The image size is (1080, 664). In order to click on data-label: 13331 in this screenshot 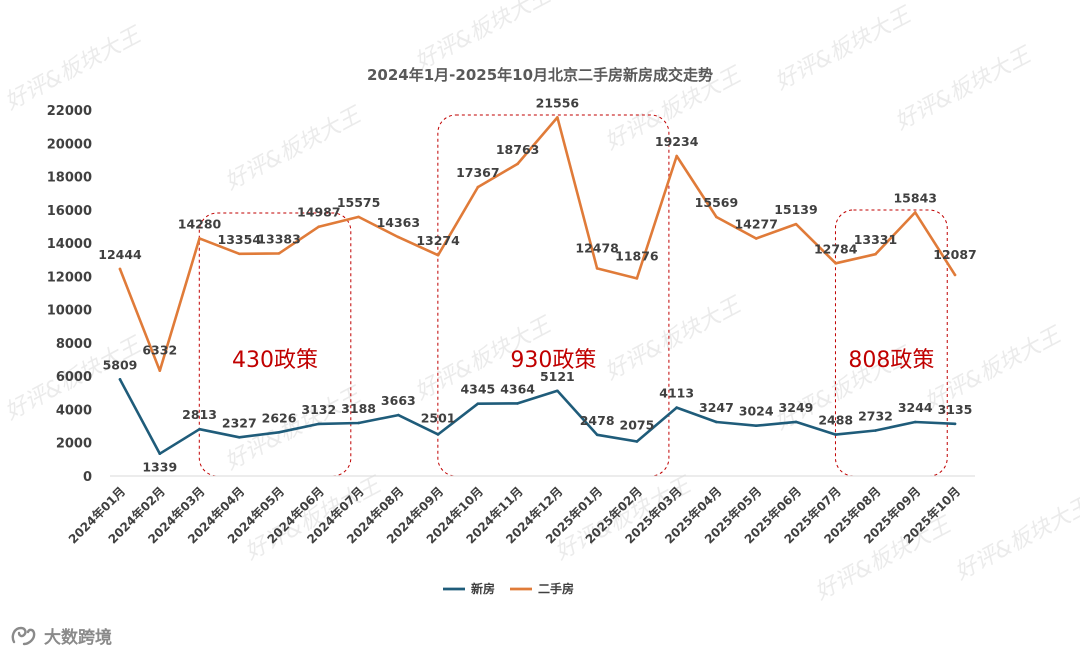, I will do `click(876, 239)`.